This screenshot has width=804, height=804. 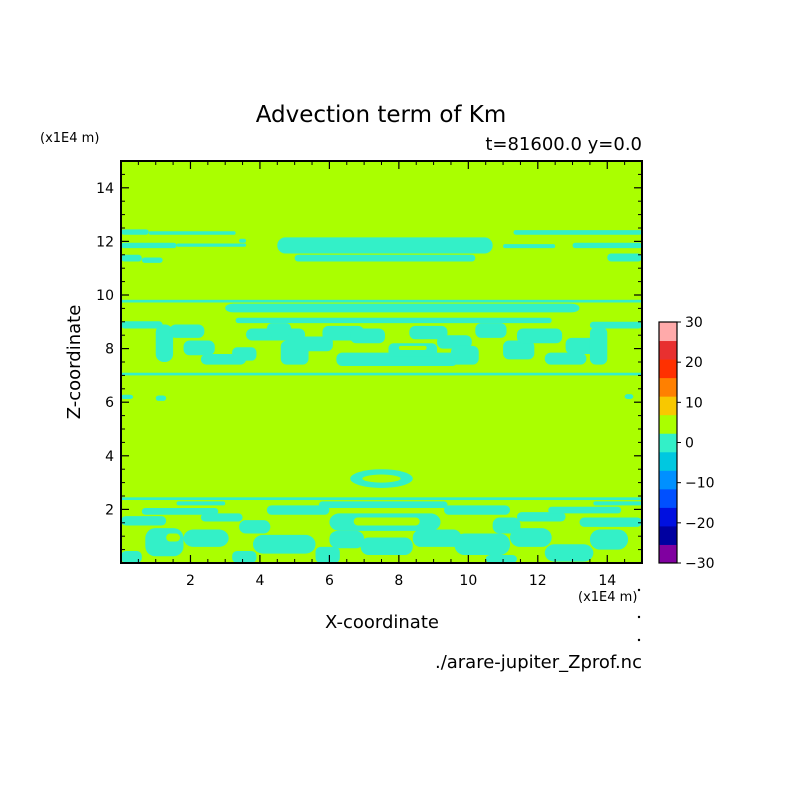 I want to click on colorbar-label: −20, so click(x=700, y=524).